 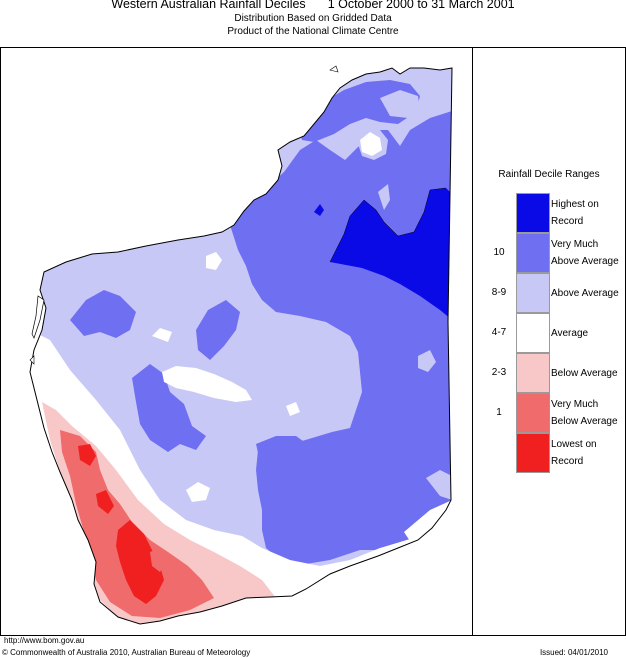 I want to click on decile-very-much-below-average, so click(x=137, y=524).